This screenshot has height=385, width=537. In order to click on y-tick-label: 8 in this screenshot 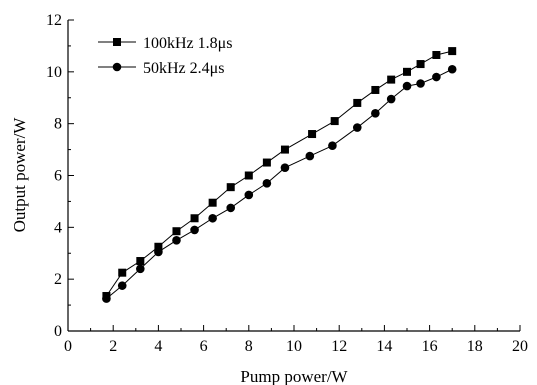, I will do `click(58, 124)`.